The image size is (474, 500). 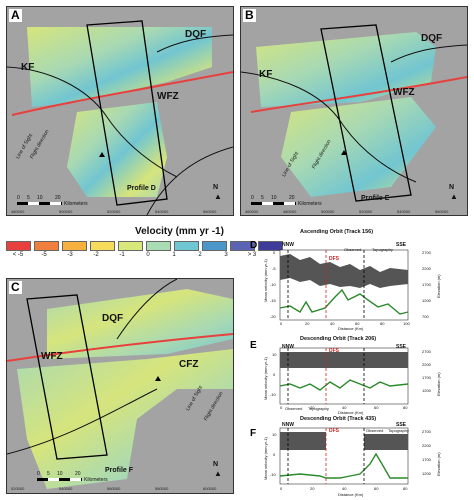 I want to click on profile-f-sse: SSE, so click(x=401, y=425).